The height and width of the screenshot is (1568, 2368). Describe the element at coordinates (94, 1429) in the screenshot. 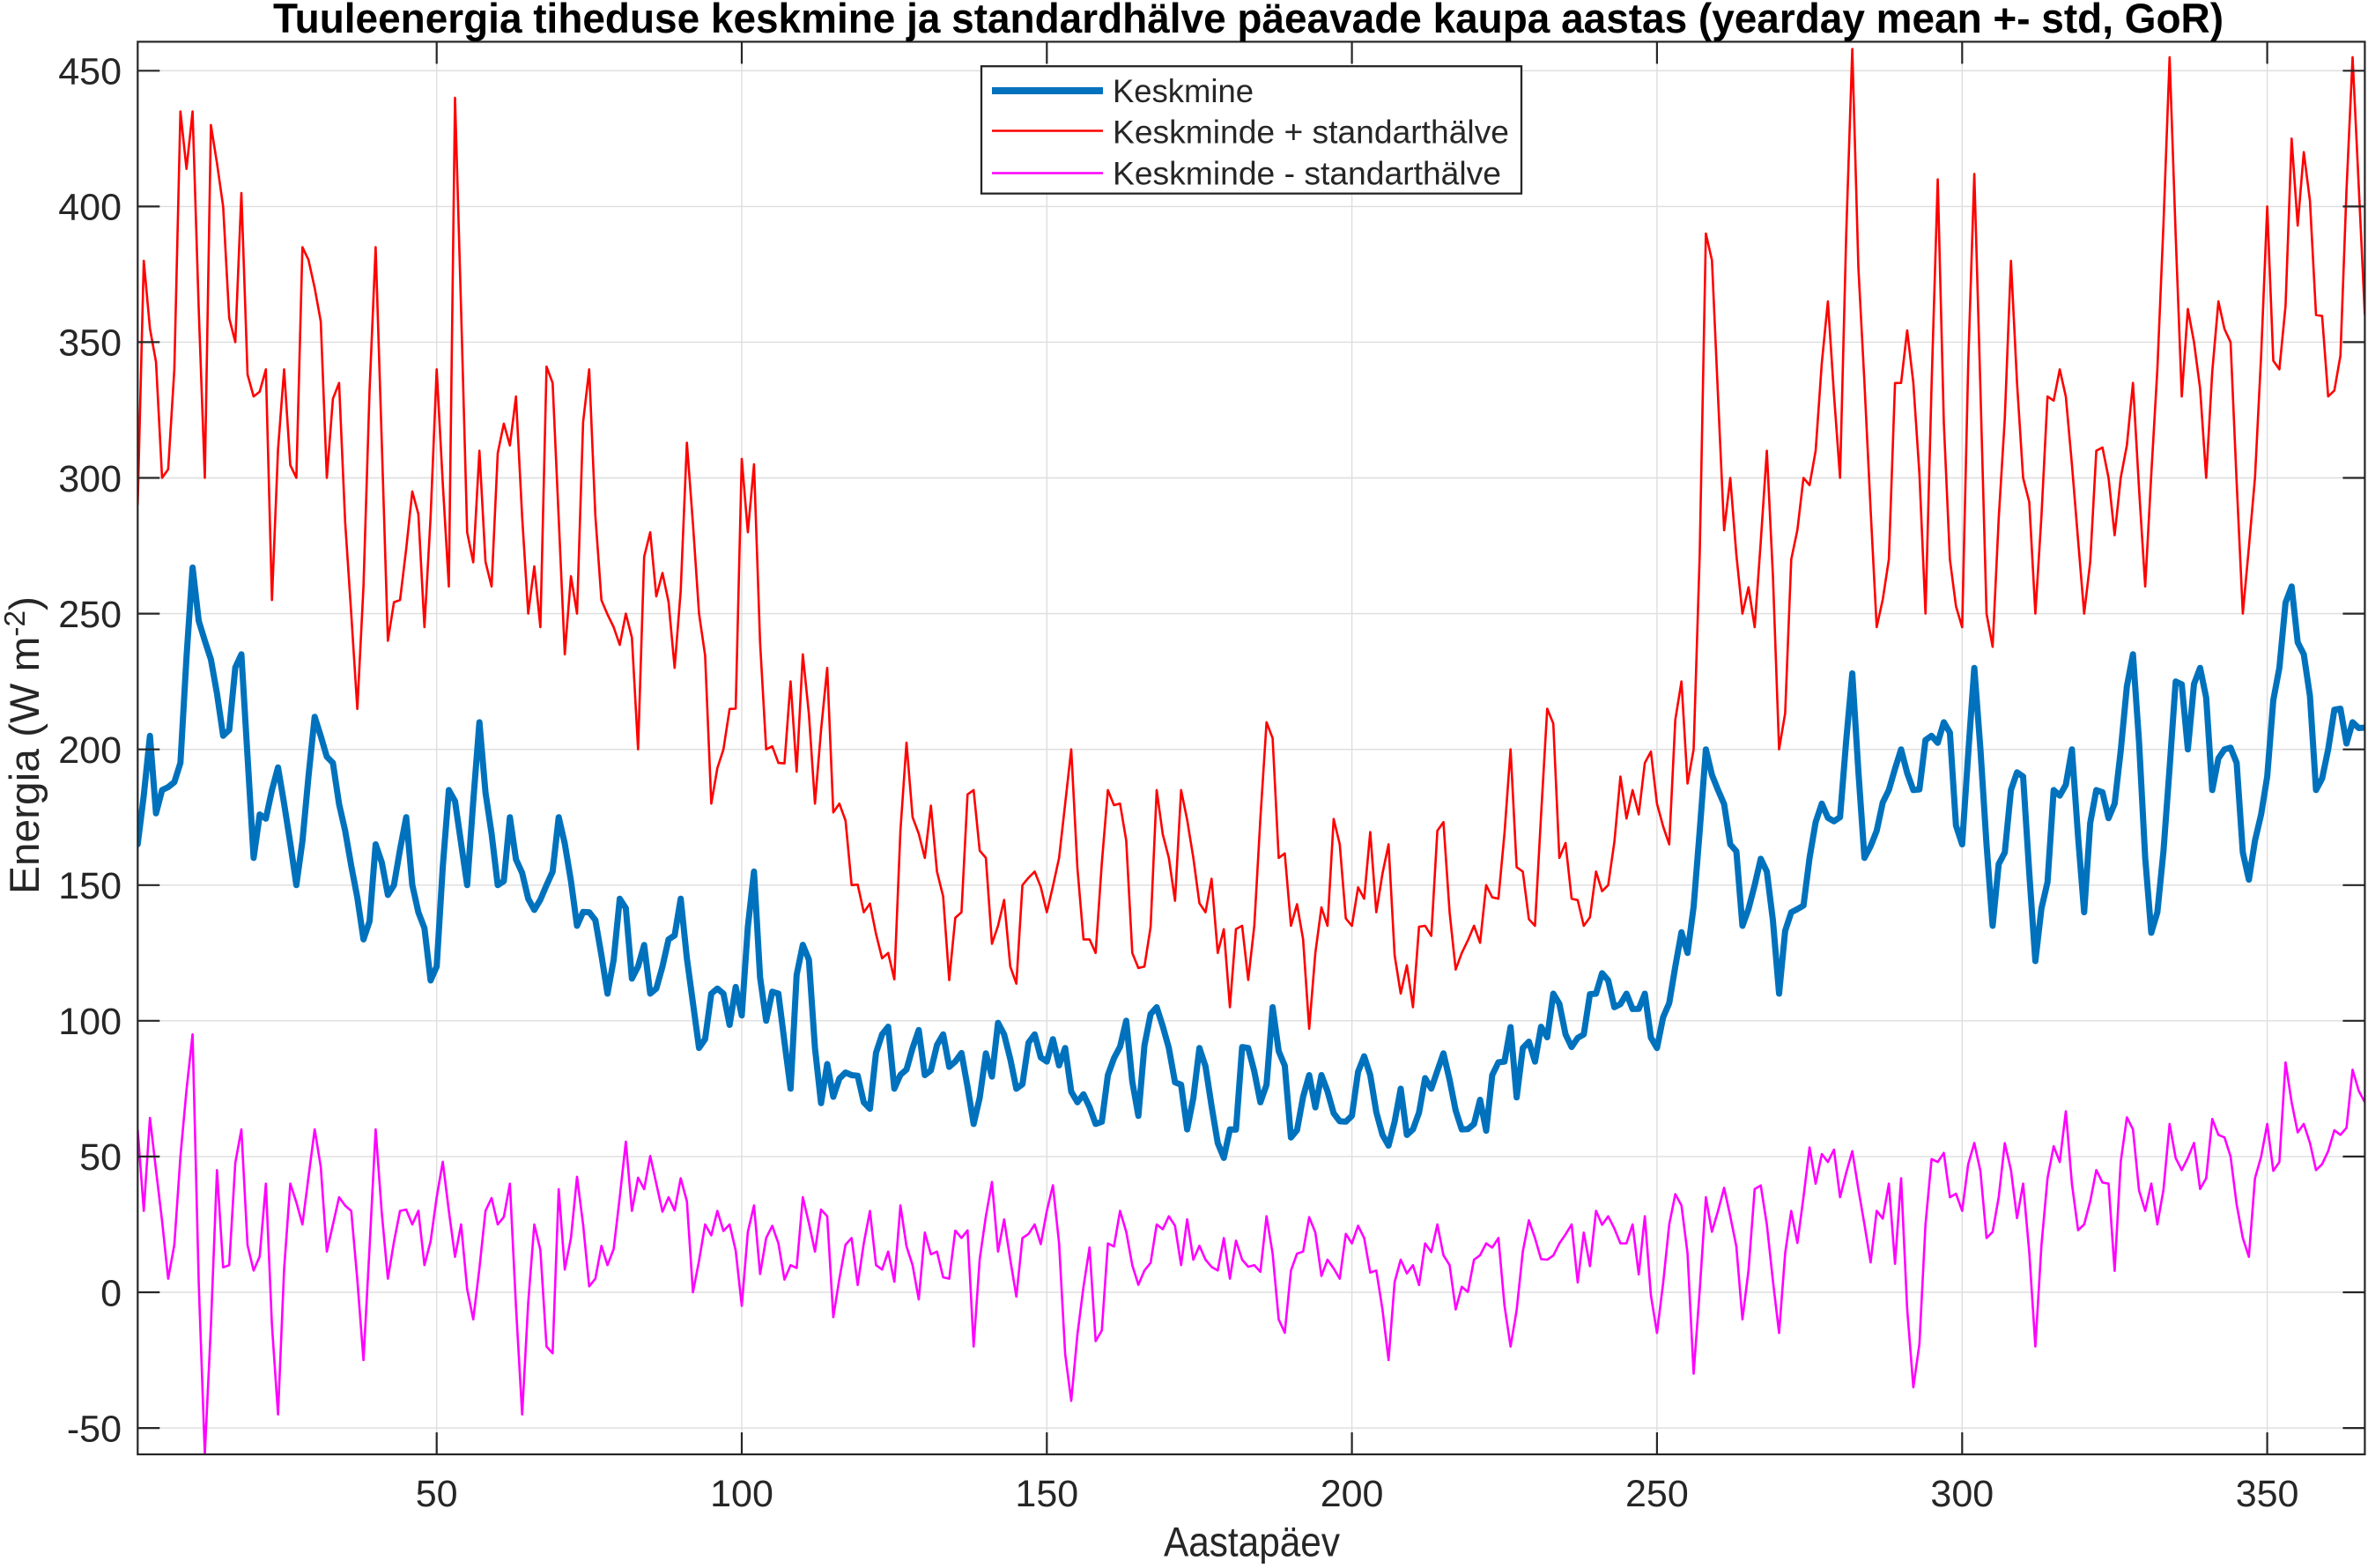

I see `svg-text: -50` at that location.